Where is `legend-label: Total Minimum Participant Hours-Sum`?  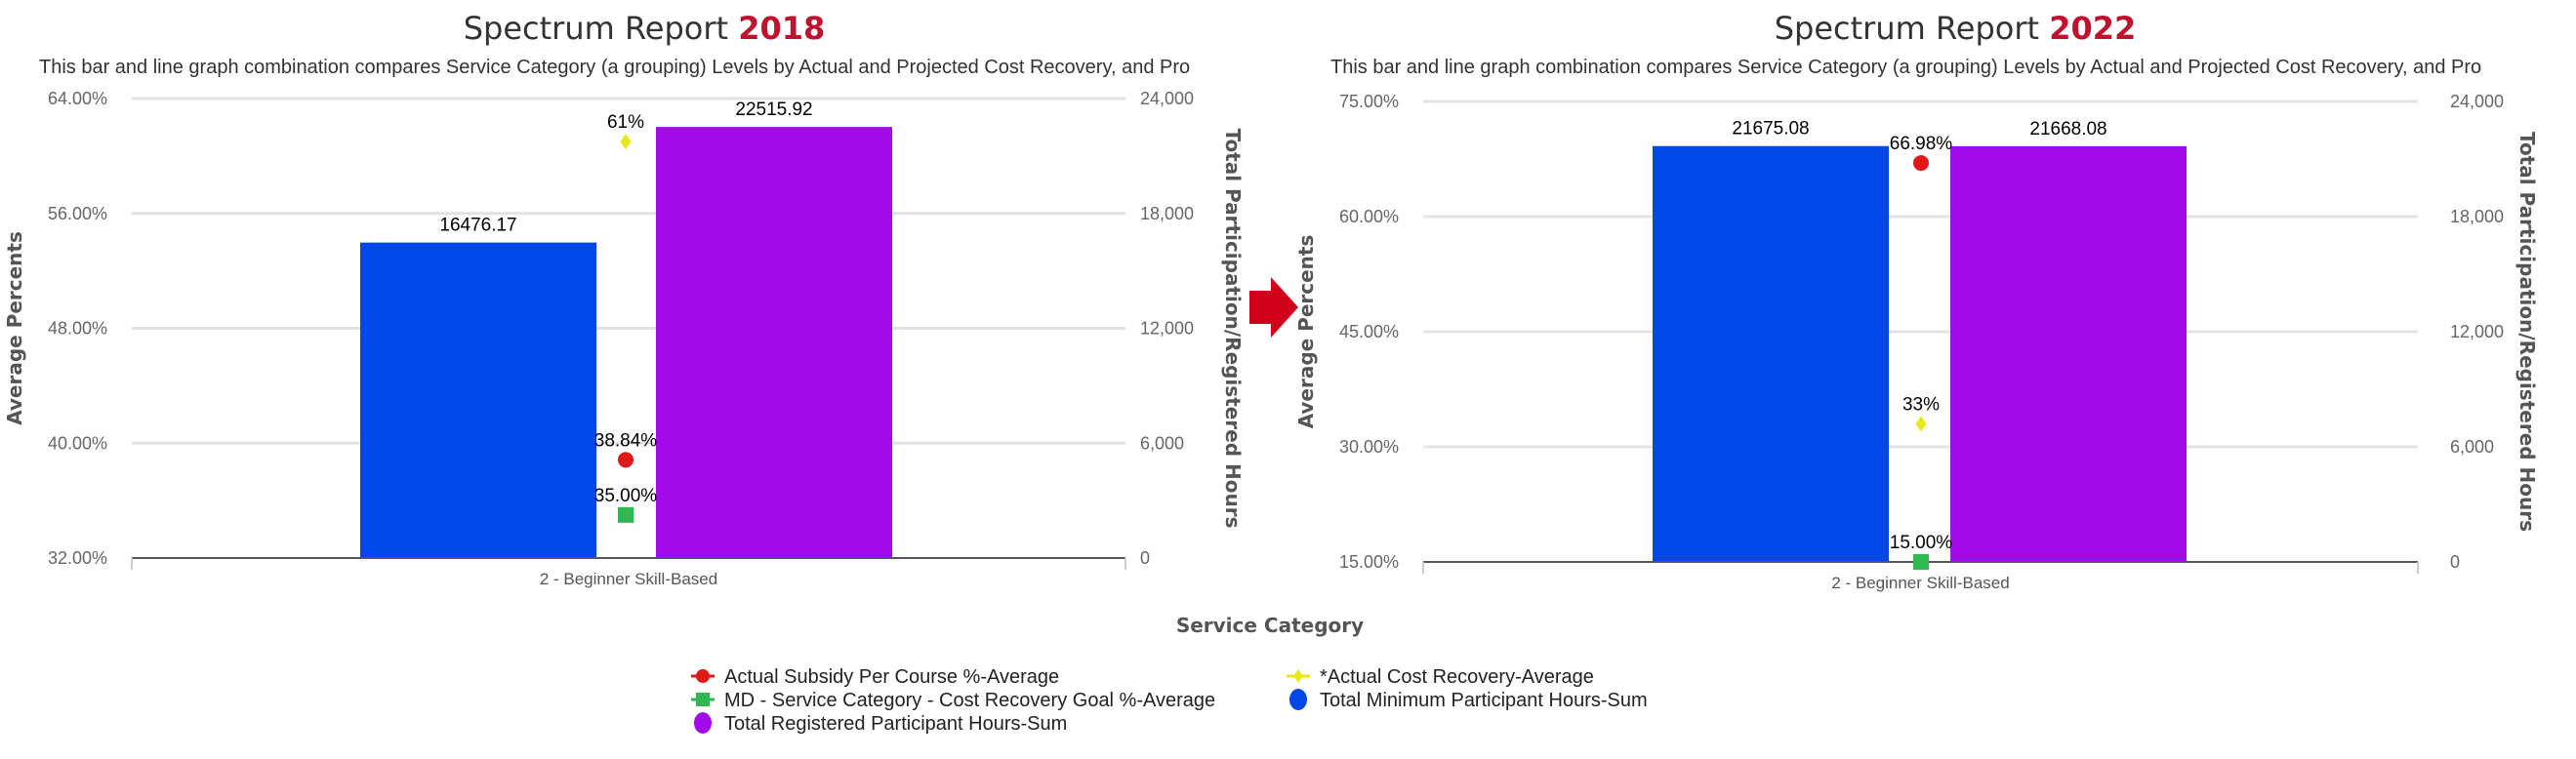 legend-label: Total Minimum Participant Hours-Sum is located at coordinates (1484, 700).